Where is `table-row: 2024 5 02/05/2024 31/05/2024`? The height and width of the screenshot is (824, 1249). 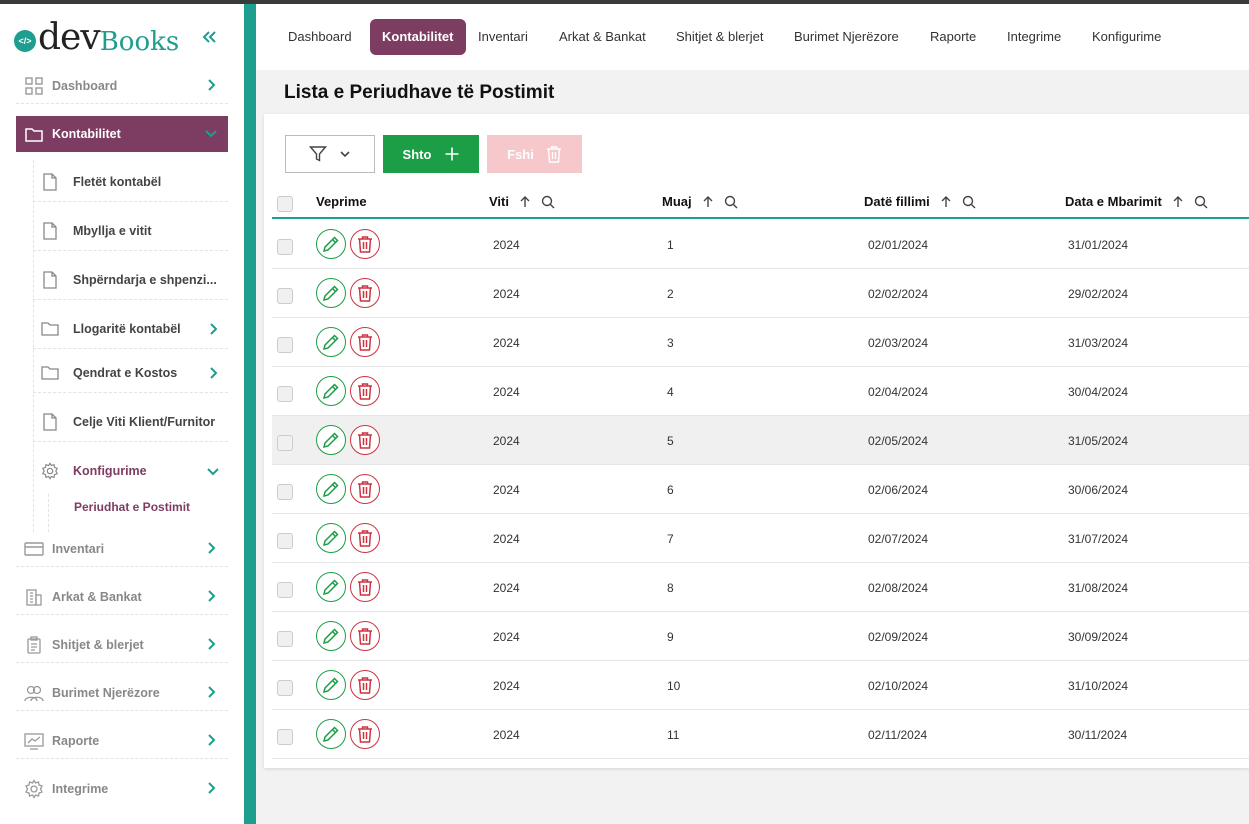
table-row: 2024 5 02/05/2024 31/05/2024 is located at coordinates (760, 440).